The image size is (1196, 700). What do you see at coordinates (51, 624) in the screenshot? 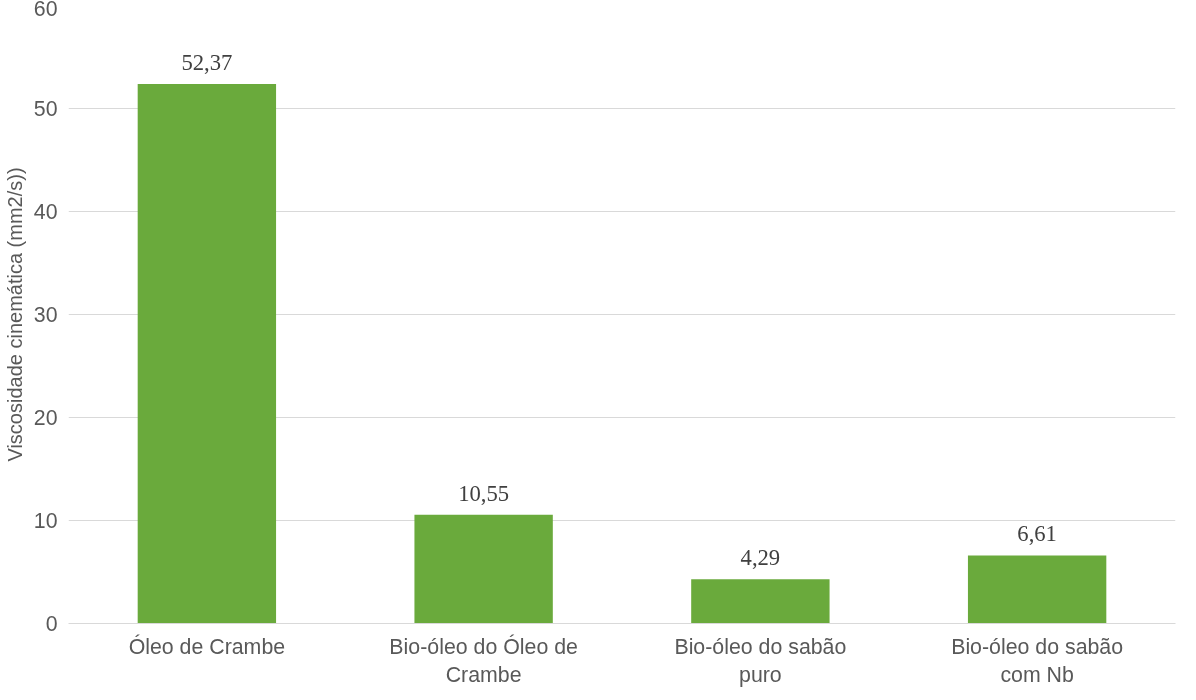
I see `y-tick-label: 0` at bounding box center [51, 624].